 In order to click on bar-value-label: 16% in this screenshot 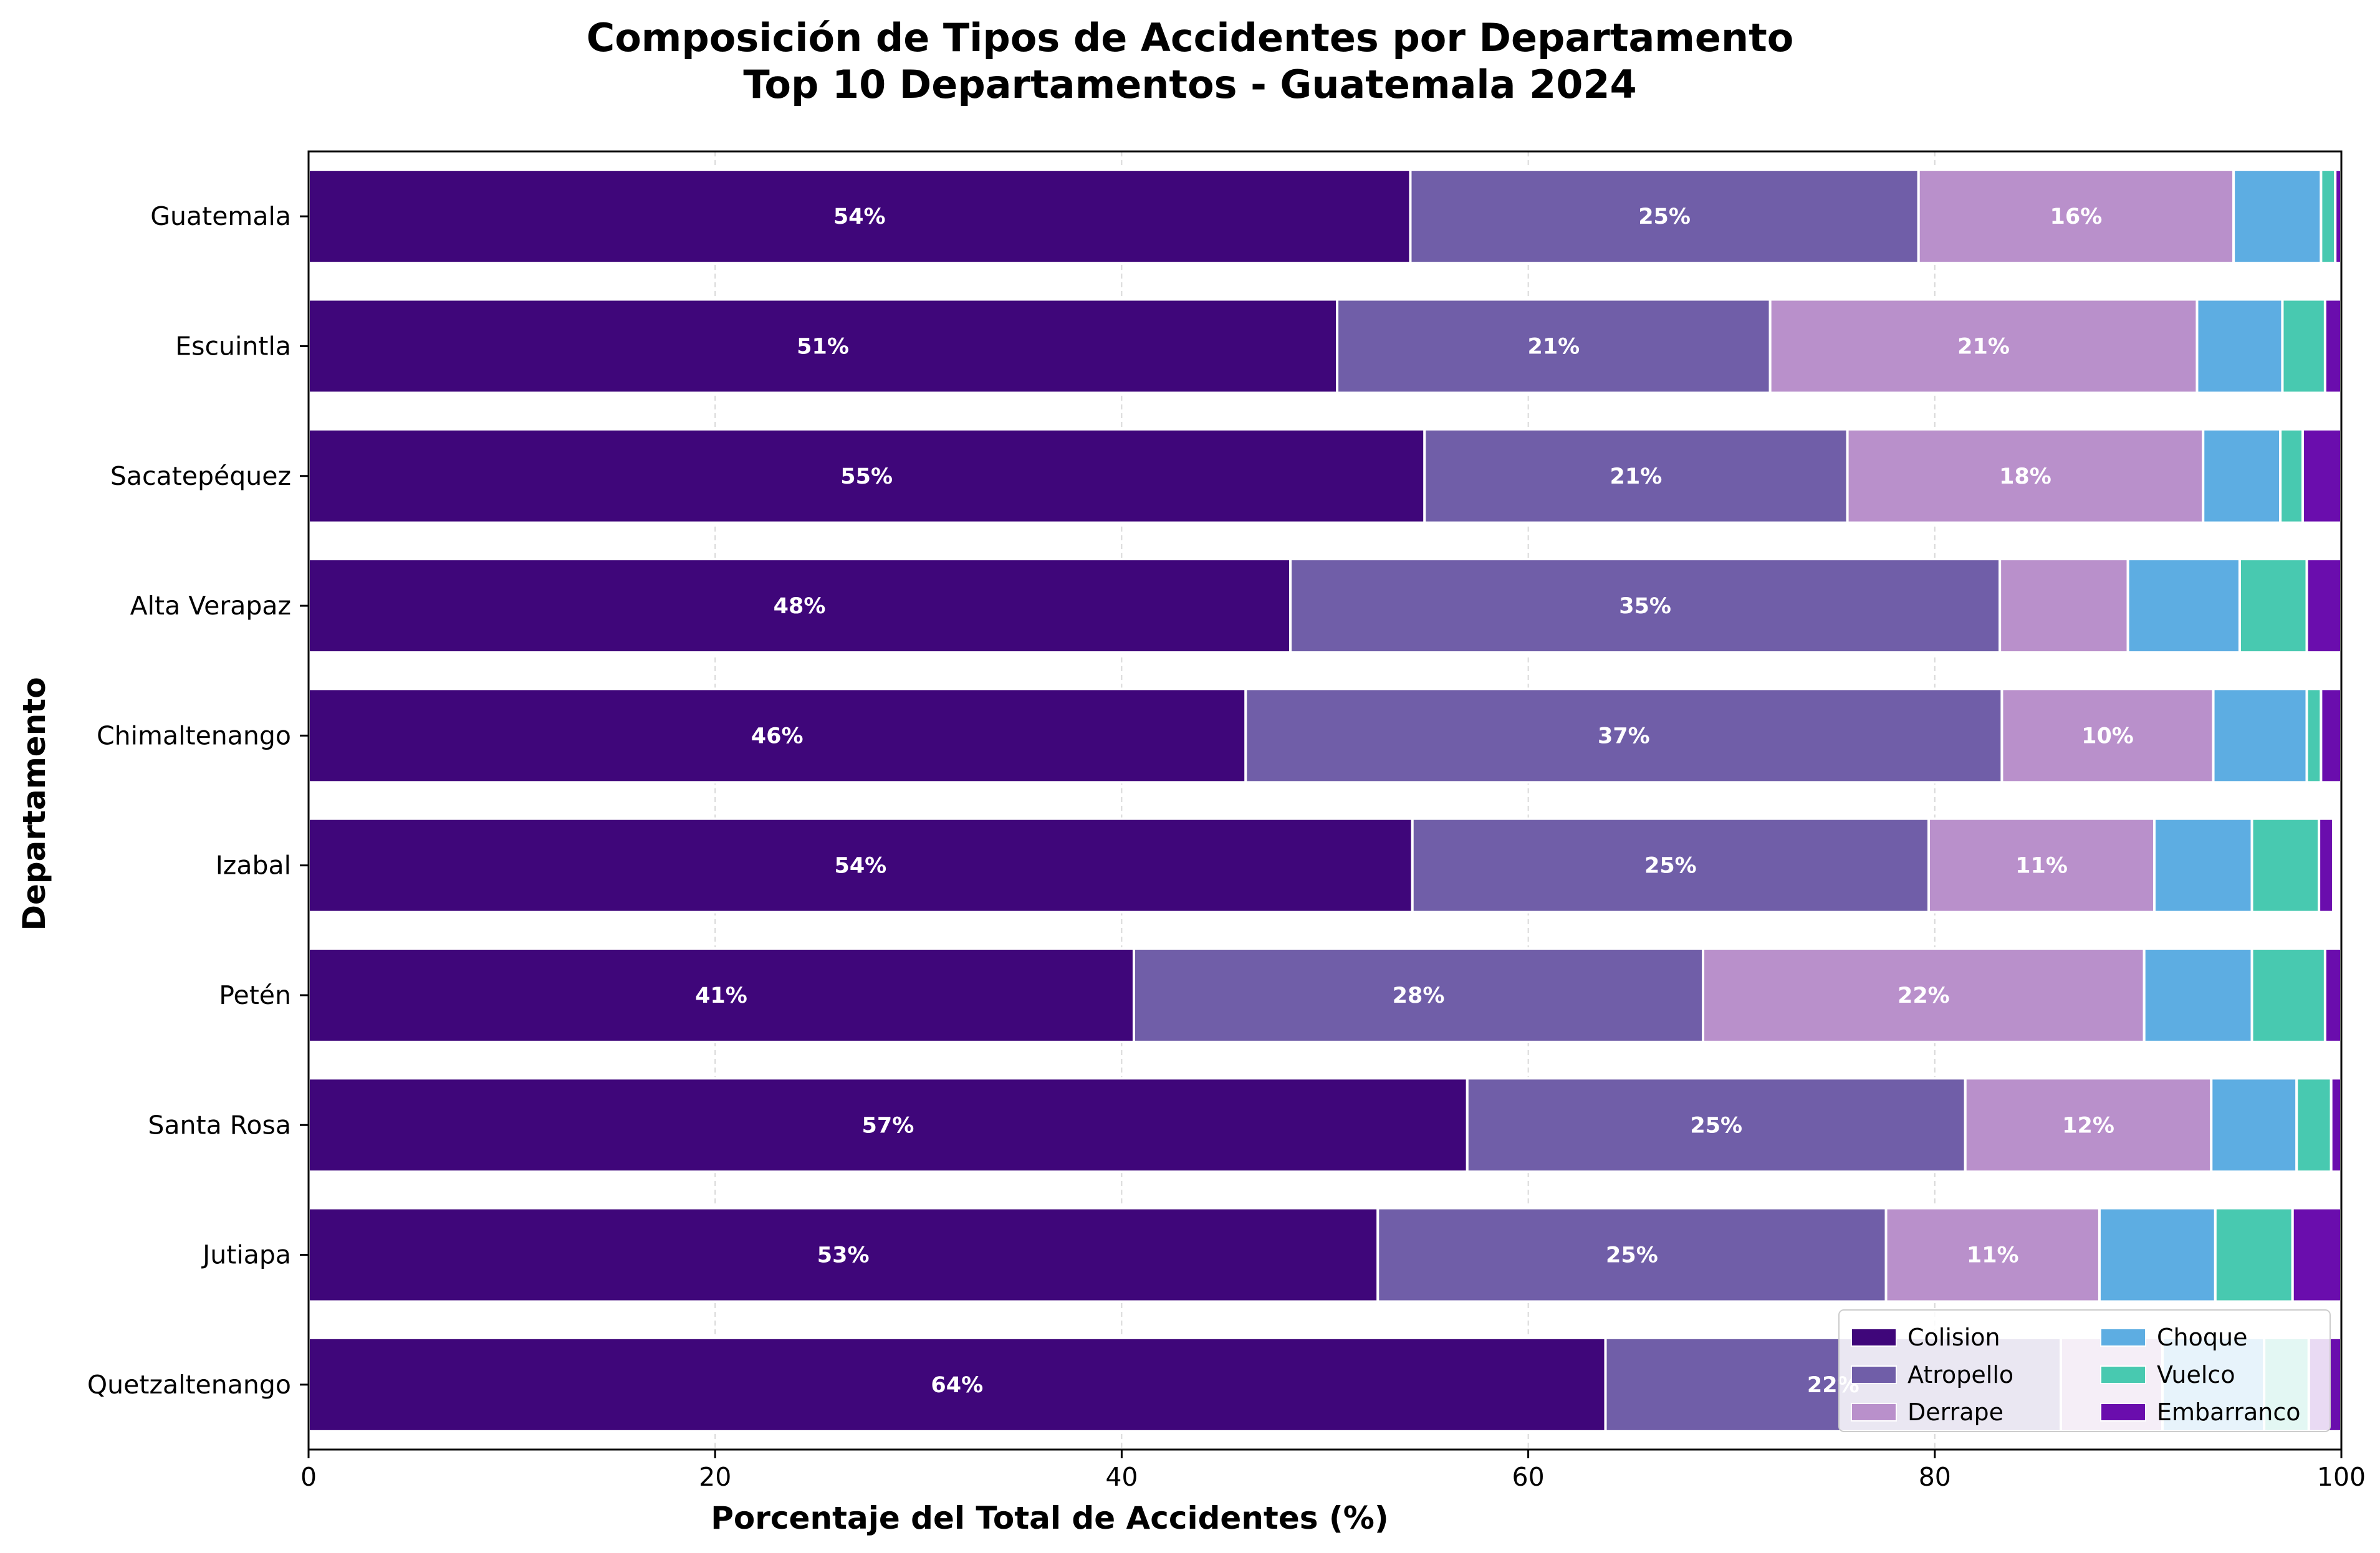, I will do `click(2076, 216)`.